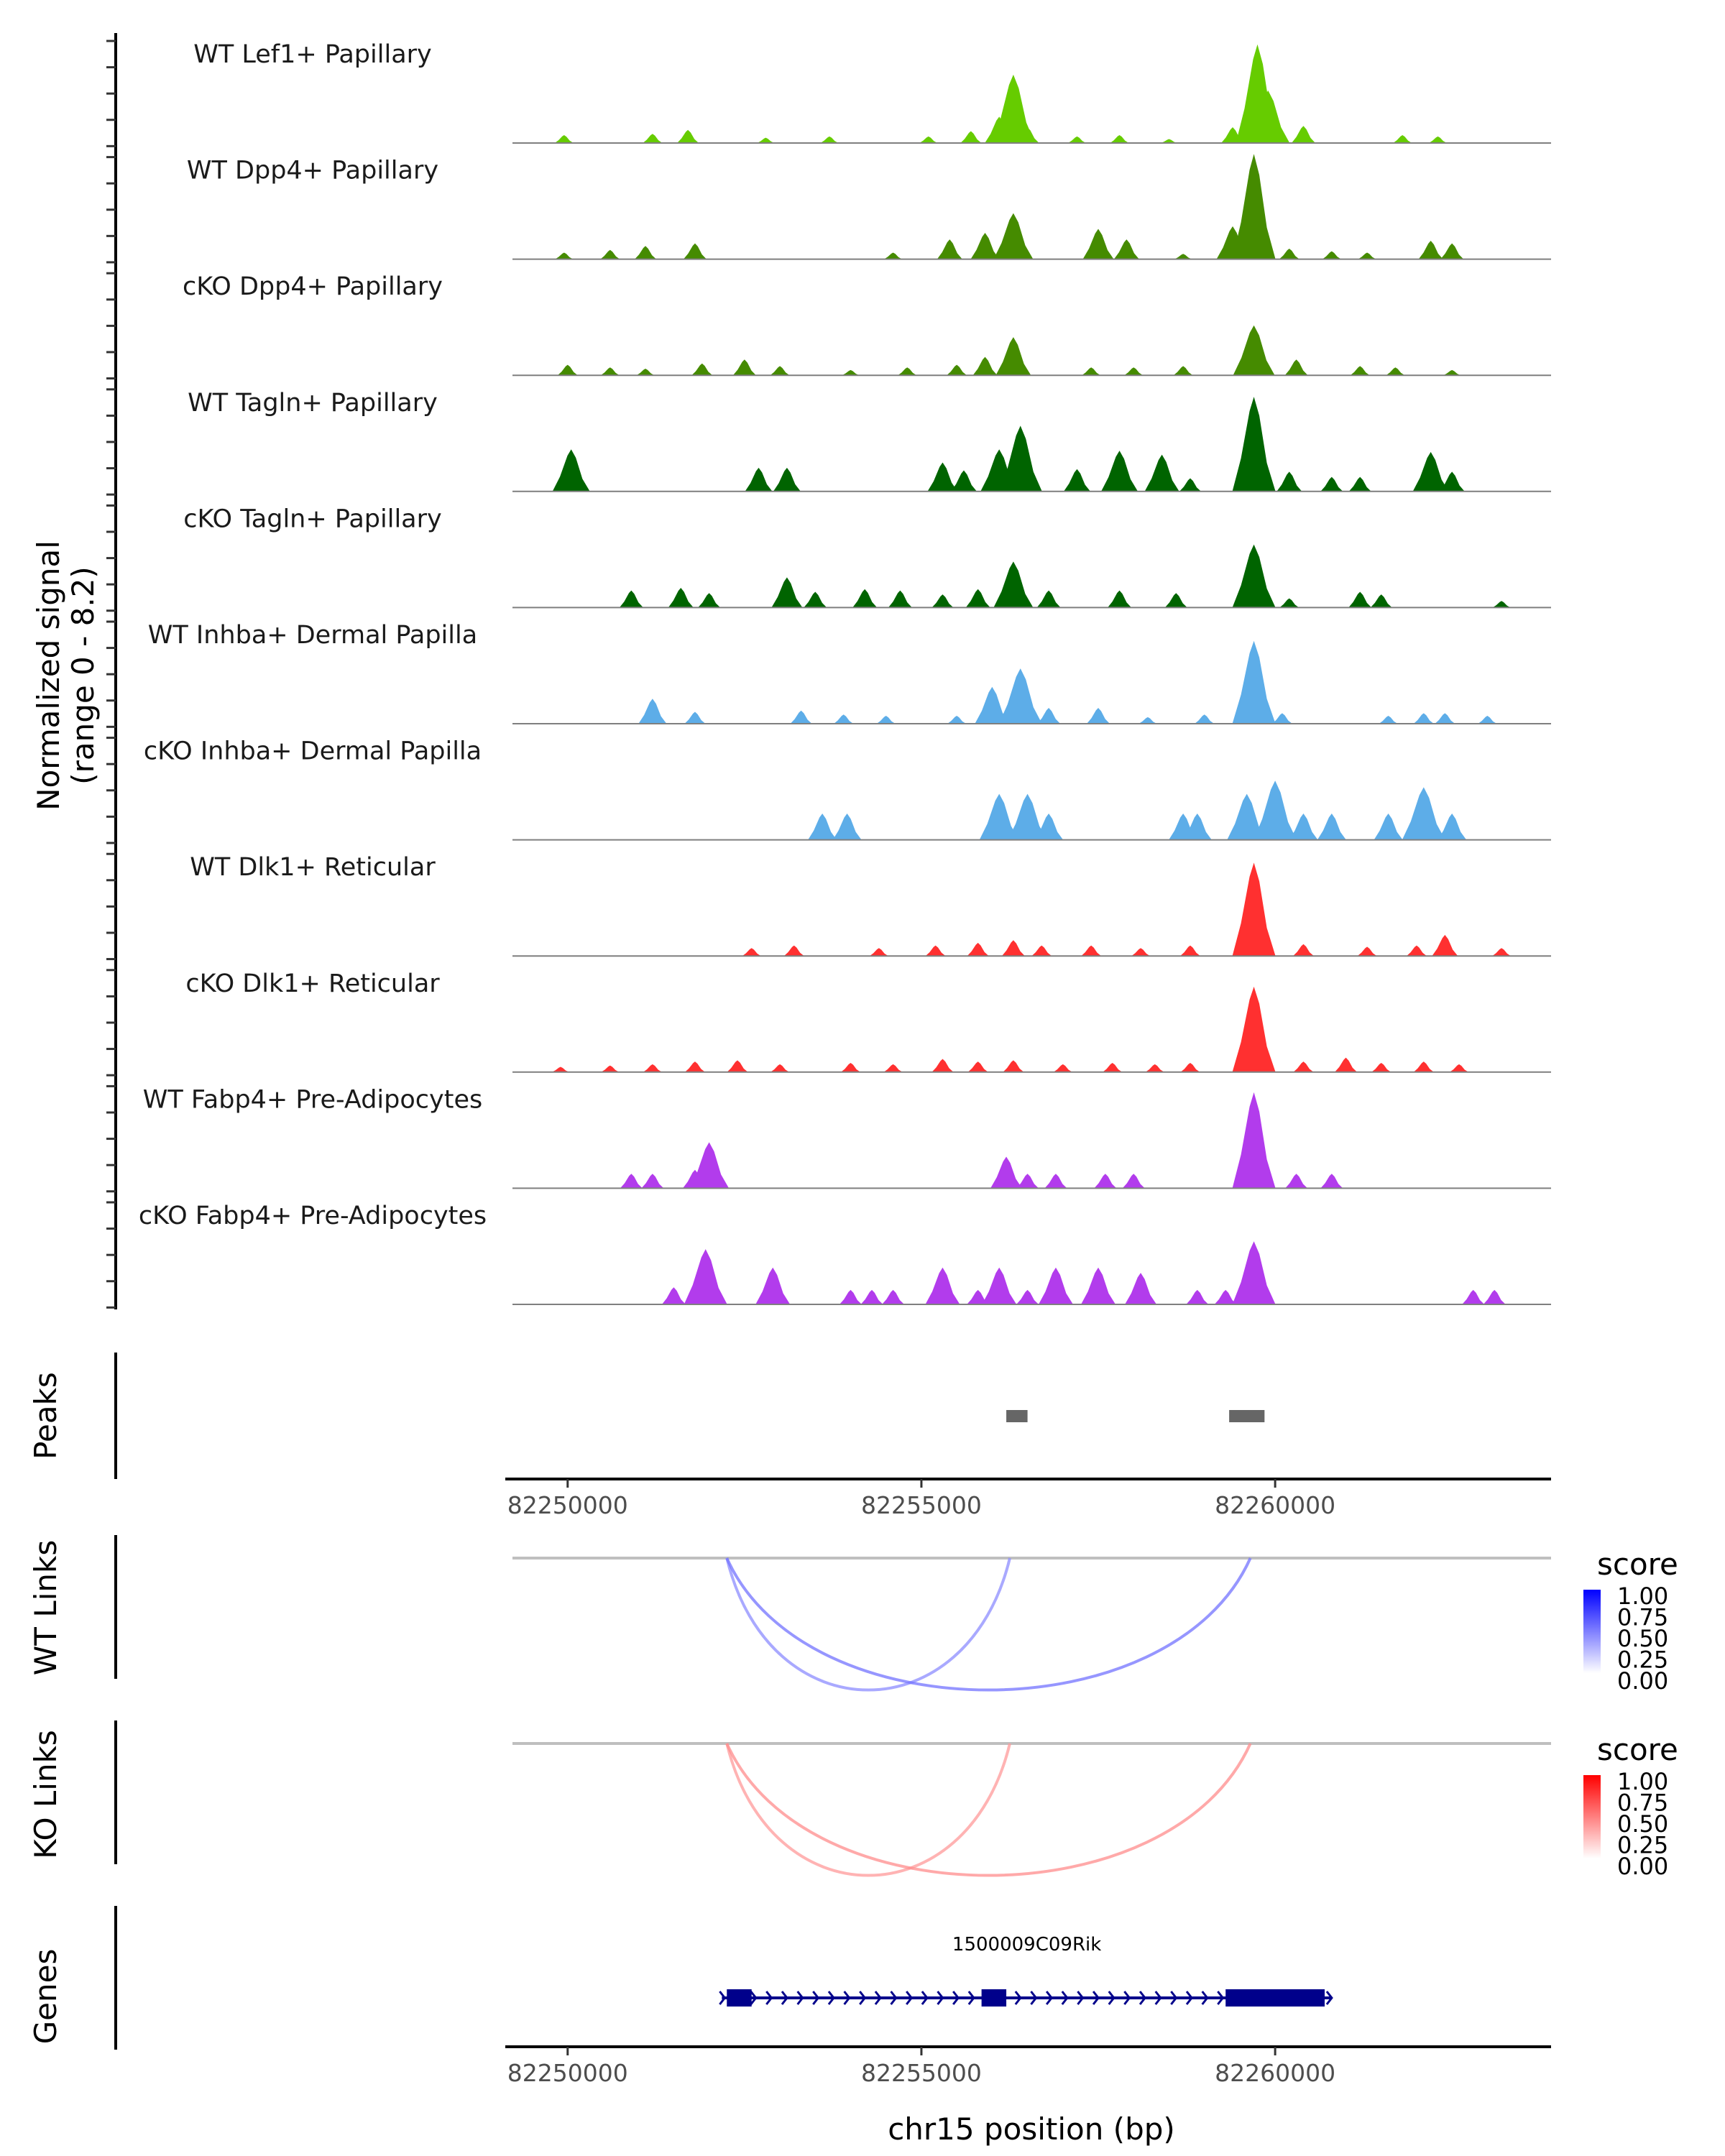 This screenshot has width=1725, height=2156. Describe the element at coordinates (111, 671) in the screenshot. I see `coverage-y-axis` at that location.